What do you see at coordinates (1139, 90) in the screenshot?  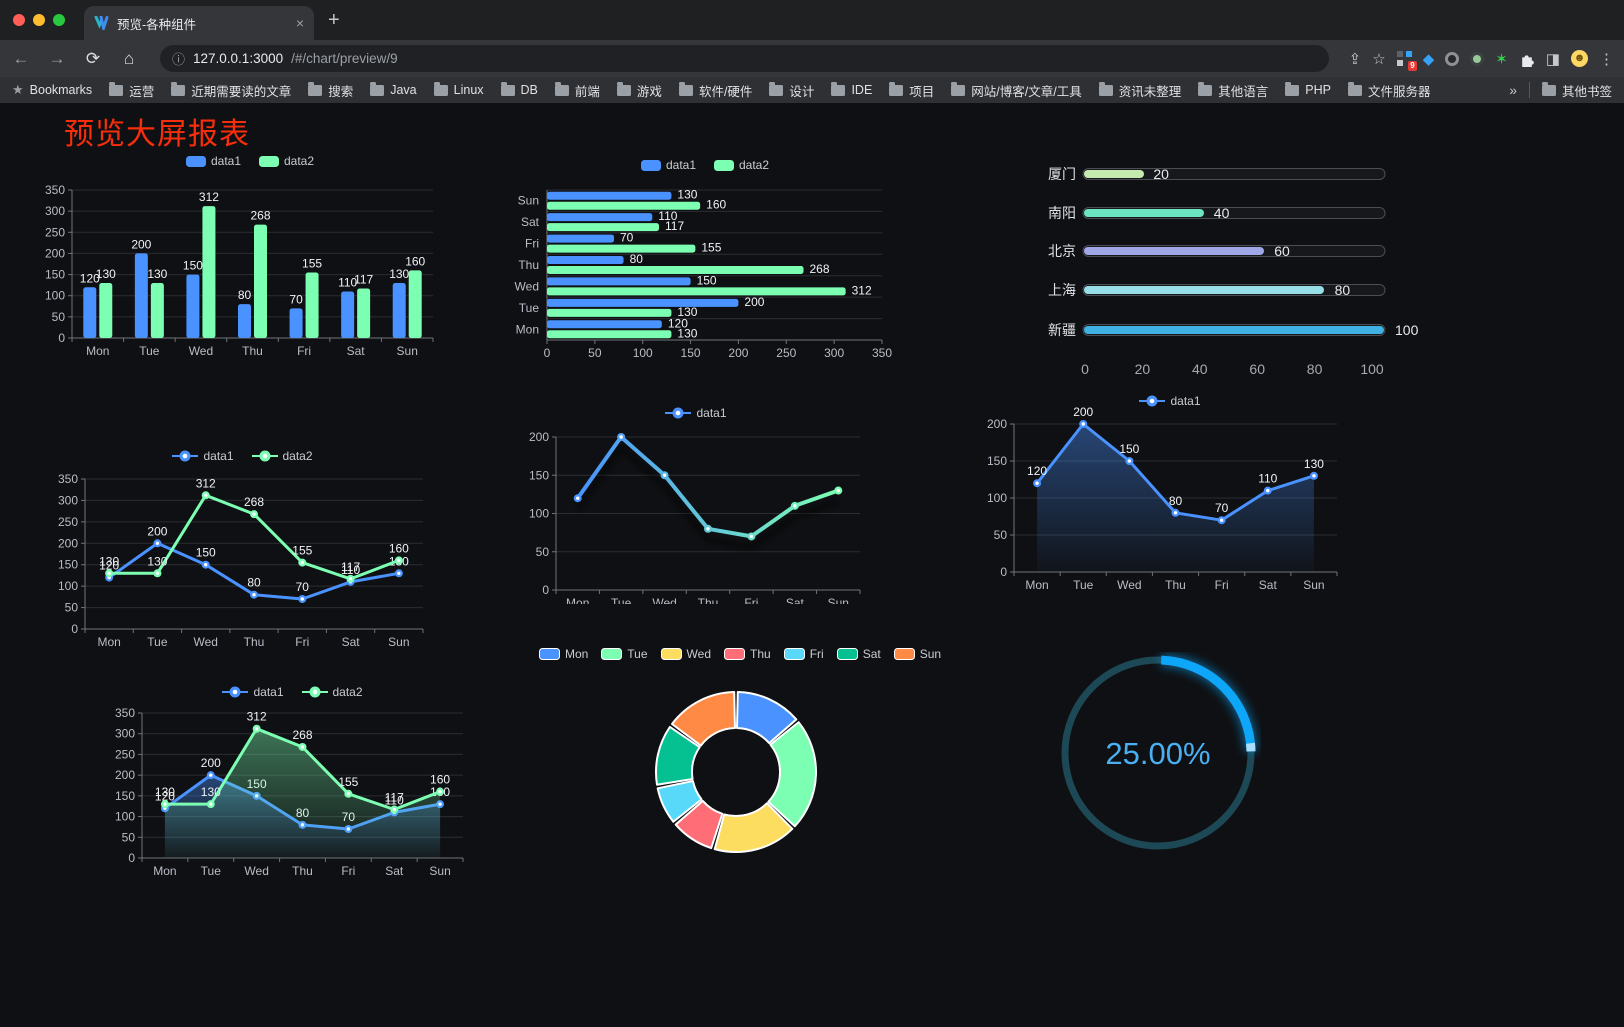 I see `bookmark-folder-item: 资讯未整理` at bounding box center [1139, 90].